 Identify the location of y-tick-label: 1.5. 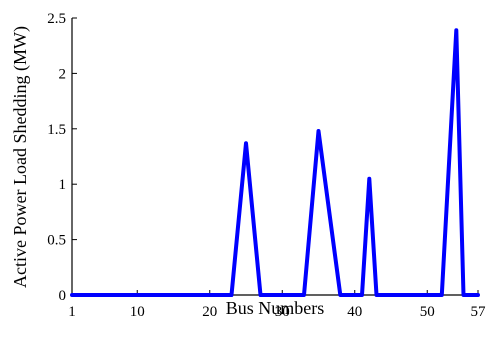
(56, 130).